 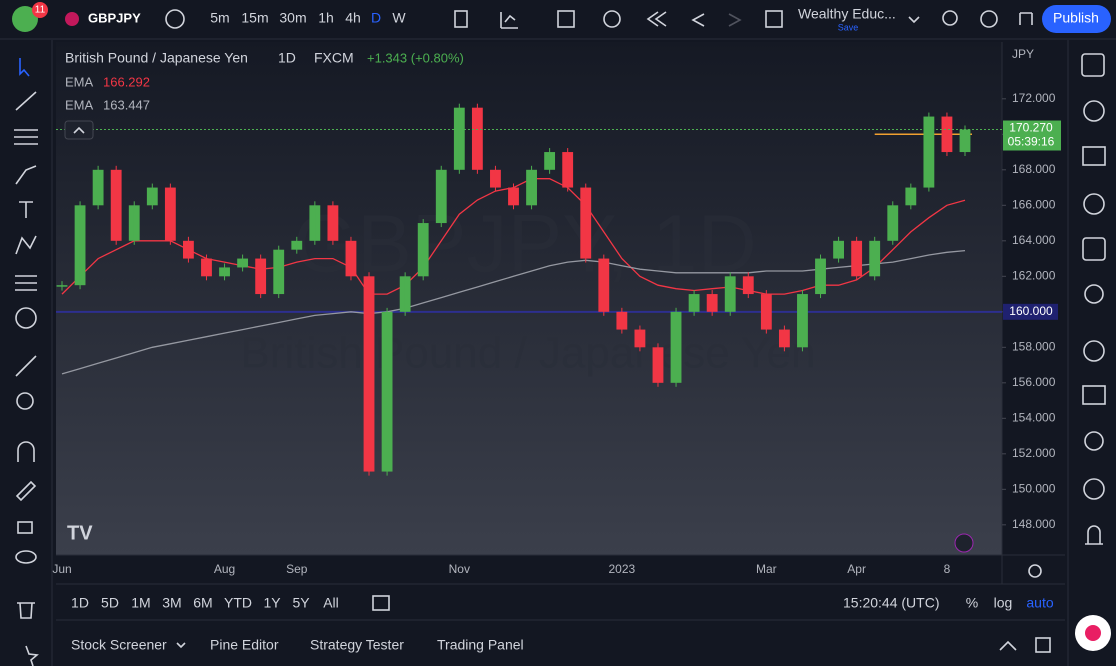 What do you see at coordinates (25, 527) in the screenshot?
I see `lock-tool` at bounding box center [25, 527].